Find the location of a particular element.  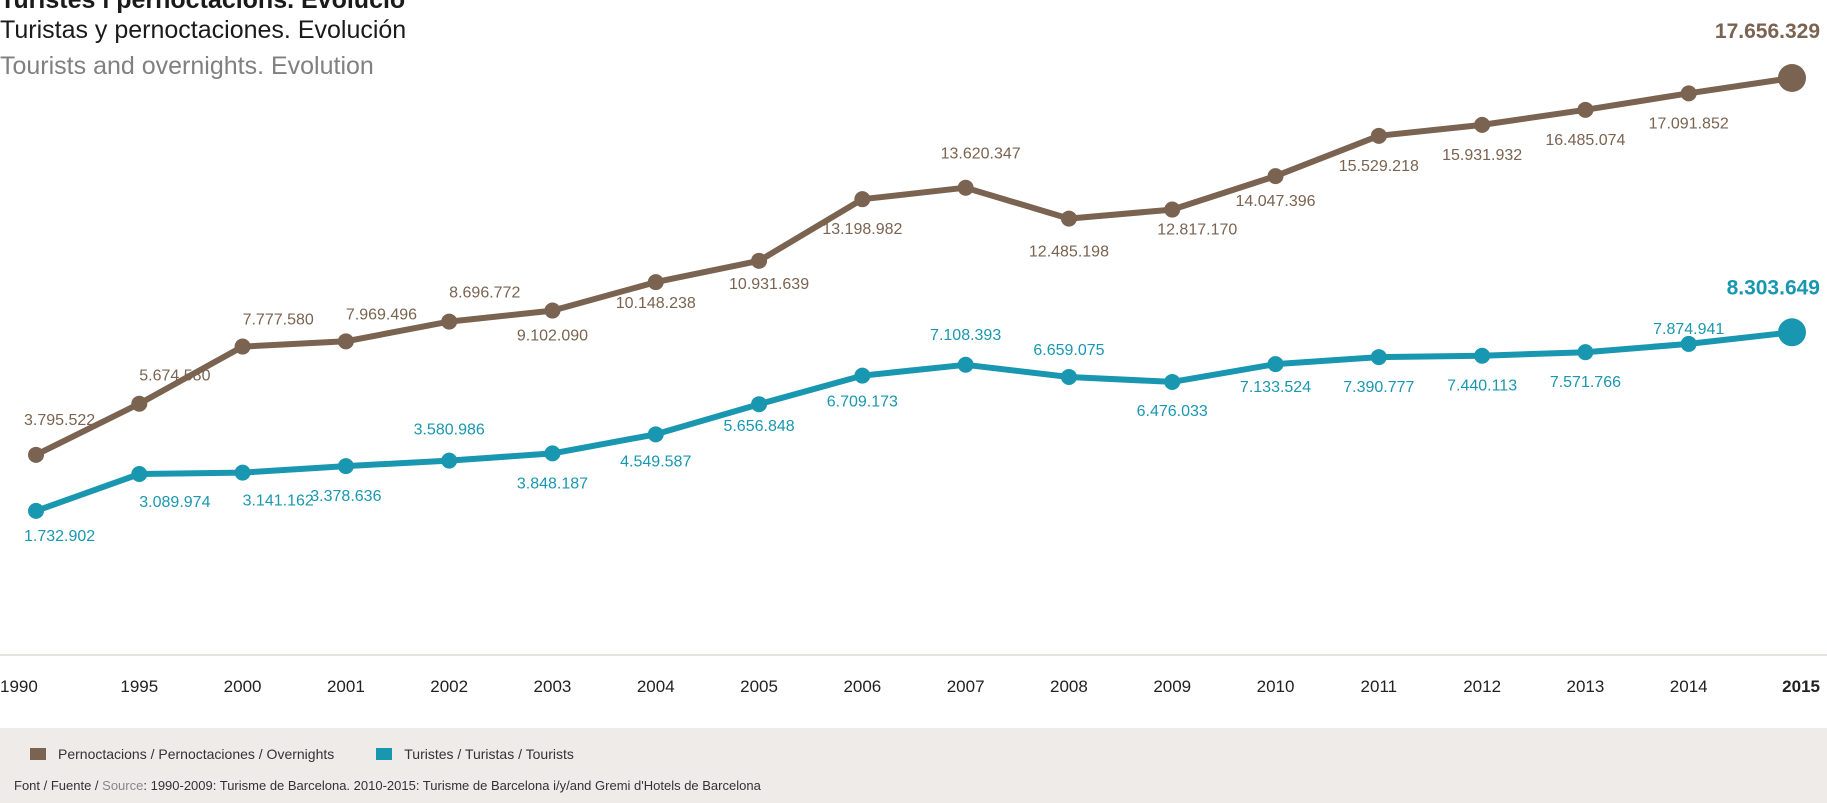

data-label-overnights-2004: 10.148.238 is located at coordinates (656, 303).